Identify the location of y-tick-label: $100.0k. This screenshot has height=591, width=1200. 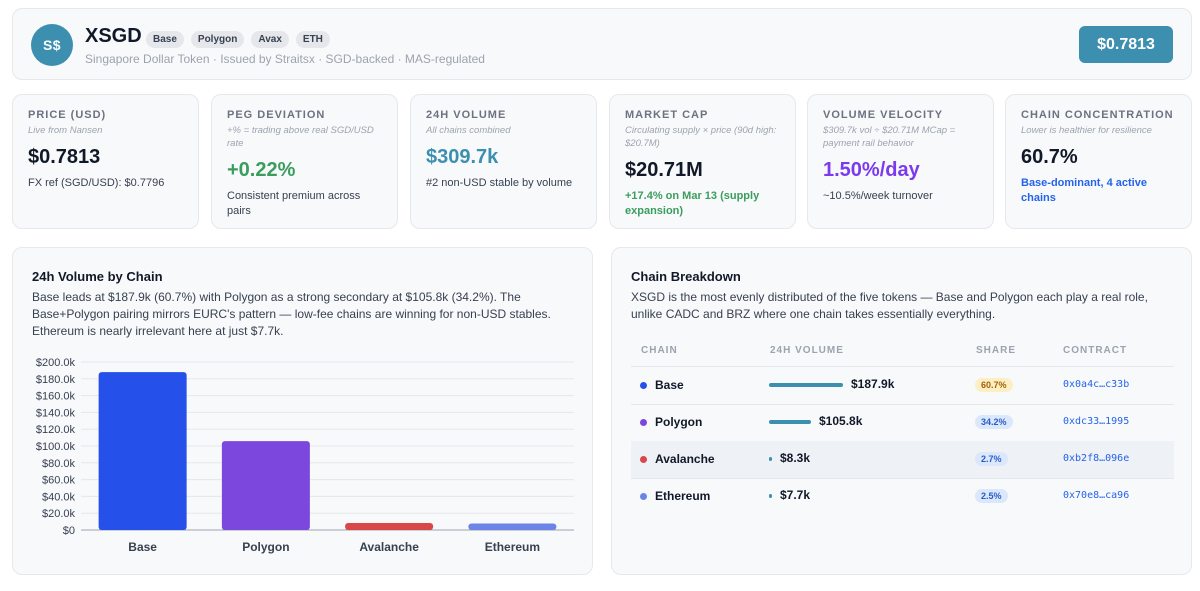
(56, 447).